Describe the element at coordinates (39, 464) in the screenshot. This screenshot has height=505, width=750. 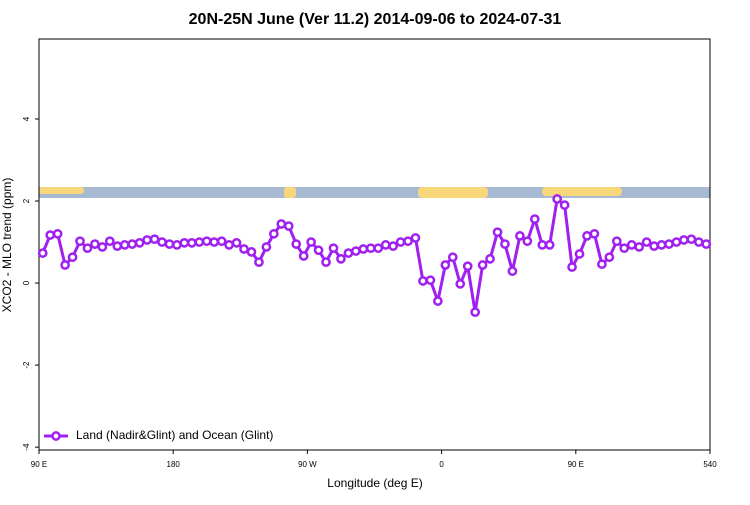
I see `x-tick-label: 90 E` at that location.